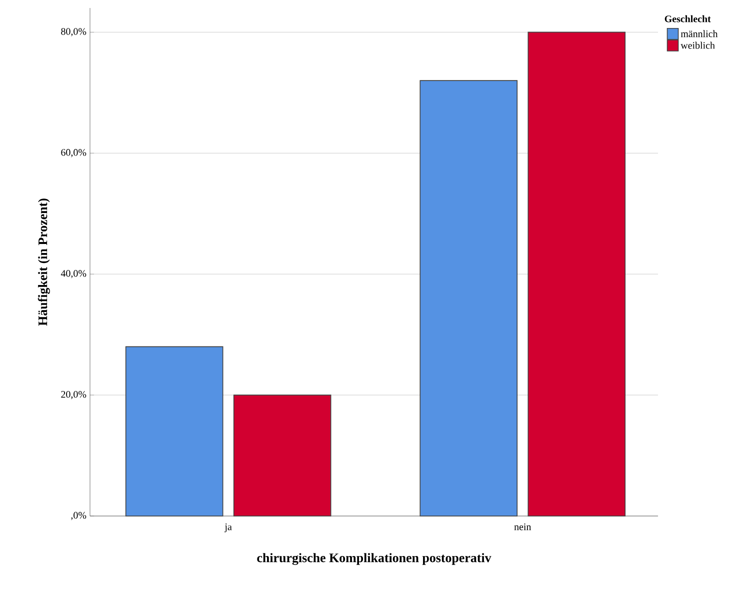  I want to click on y-axis-title: Häufigkeit (in Prozent), so click(44, 262).